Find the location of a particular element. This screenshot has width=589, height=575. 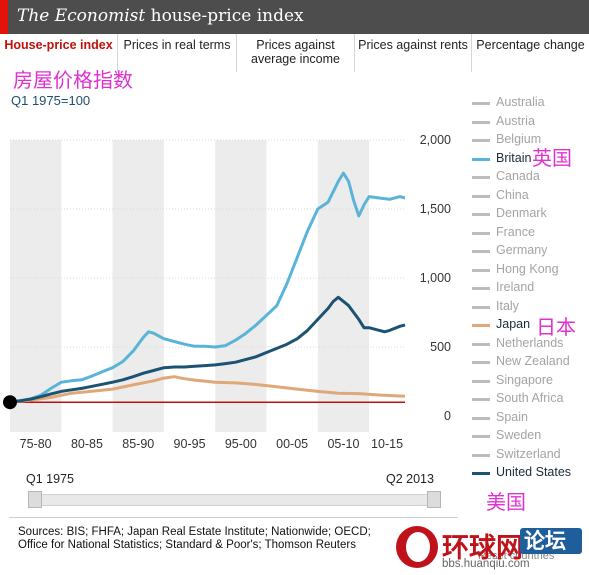

legend-item-sweden: Sweden is located at coordinates (529, 436).